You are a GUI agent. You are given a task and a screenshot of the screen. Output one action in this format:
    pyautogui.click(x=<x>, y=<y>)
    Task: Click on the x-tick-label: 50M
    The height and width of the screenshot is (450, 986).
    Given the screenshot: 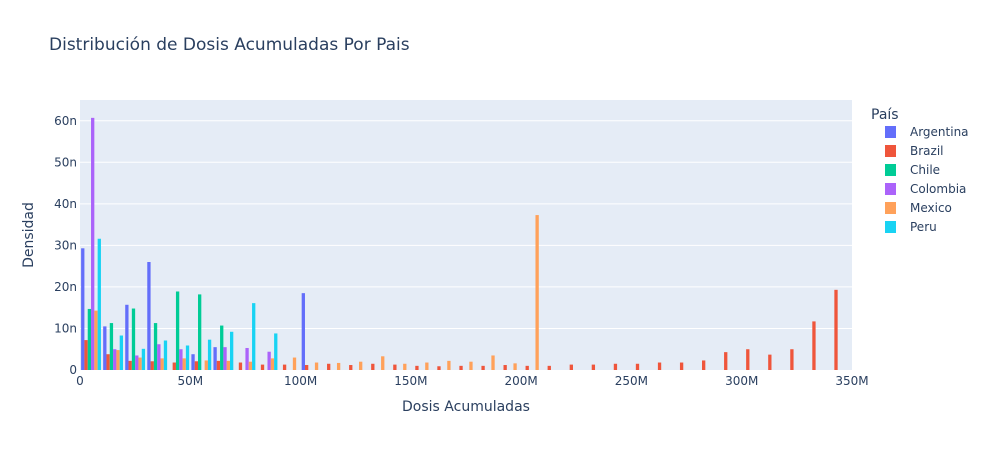 What is the action you would take?
    pyautogui.click(x=190, y=381)
    